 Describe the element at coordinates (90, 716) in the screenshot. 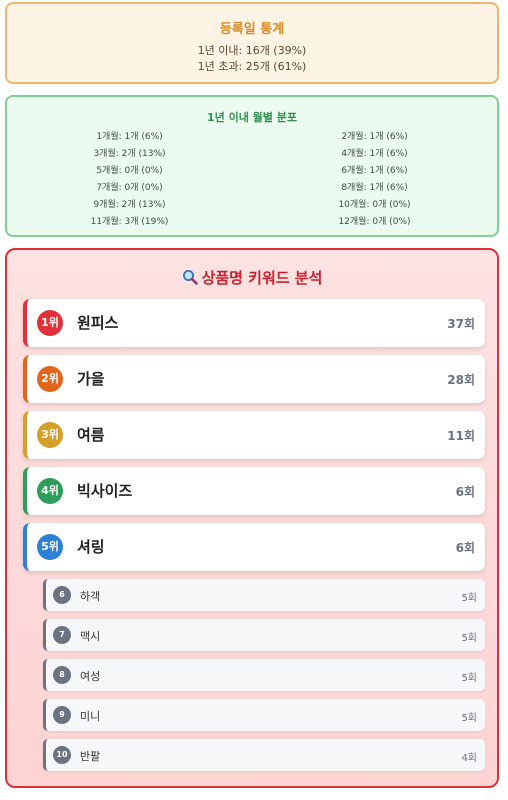

I see `keyword-label: 미니` at that location.